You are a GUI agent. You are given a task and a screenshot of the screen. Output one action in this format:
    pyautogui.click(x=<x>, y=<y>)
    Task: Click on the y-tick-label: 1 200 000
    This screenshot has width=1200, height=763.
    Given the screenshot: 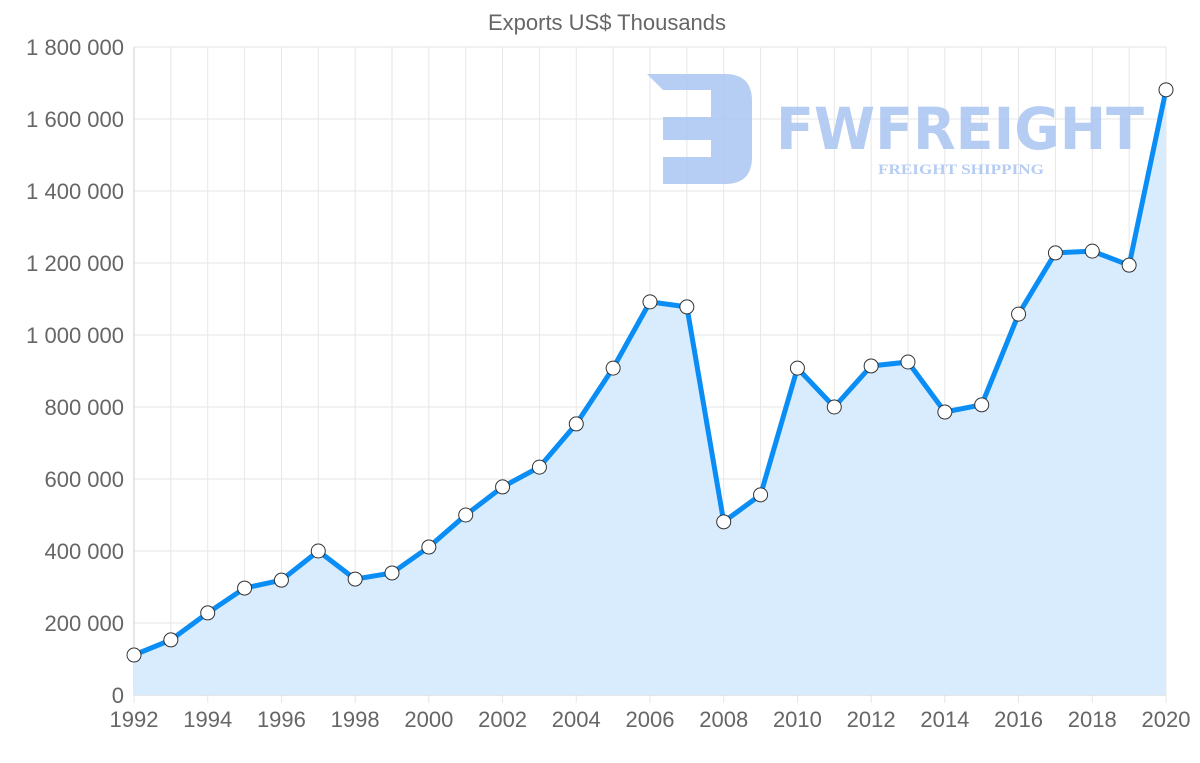 What is the action you would take?
    pyautogui.click(x=75, y=263)
    